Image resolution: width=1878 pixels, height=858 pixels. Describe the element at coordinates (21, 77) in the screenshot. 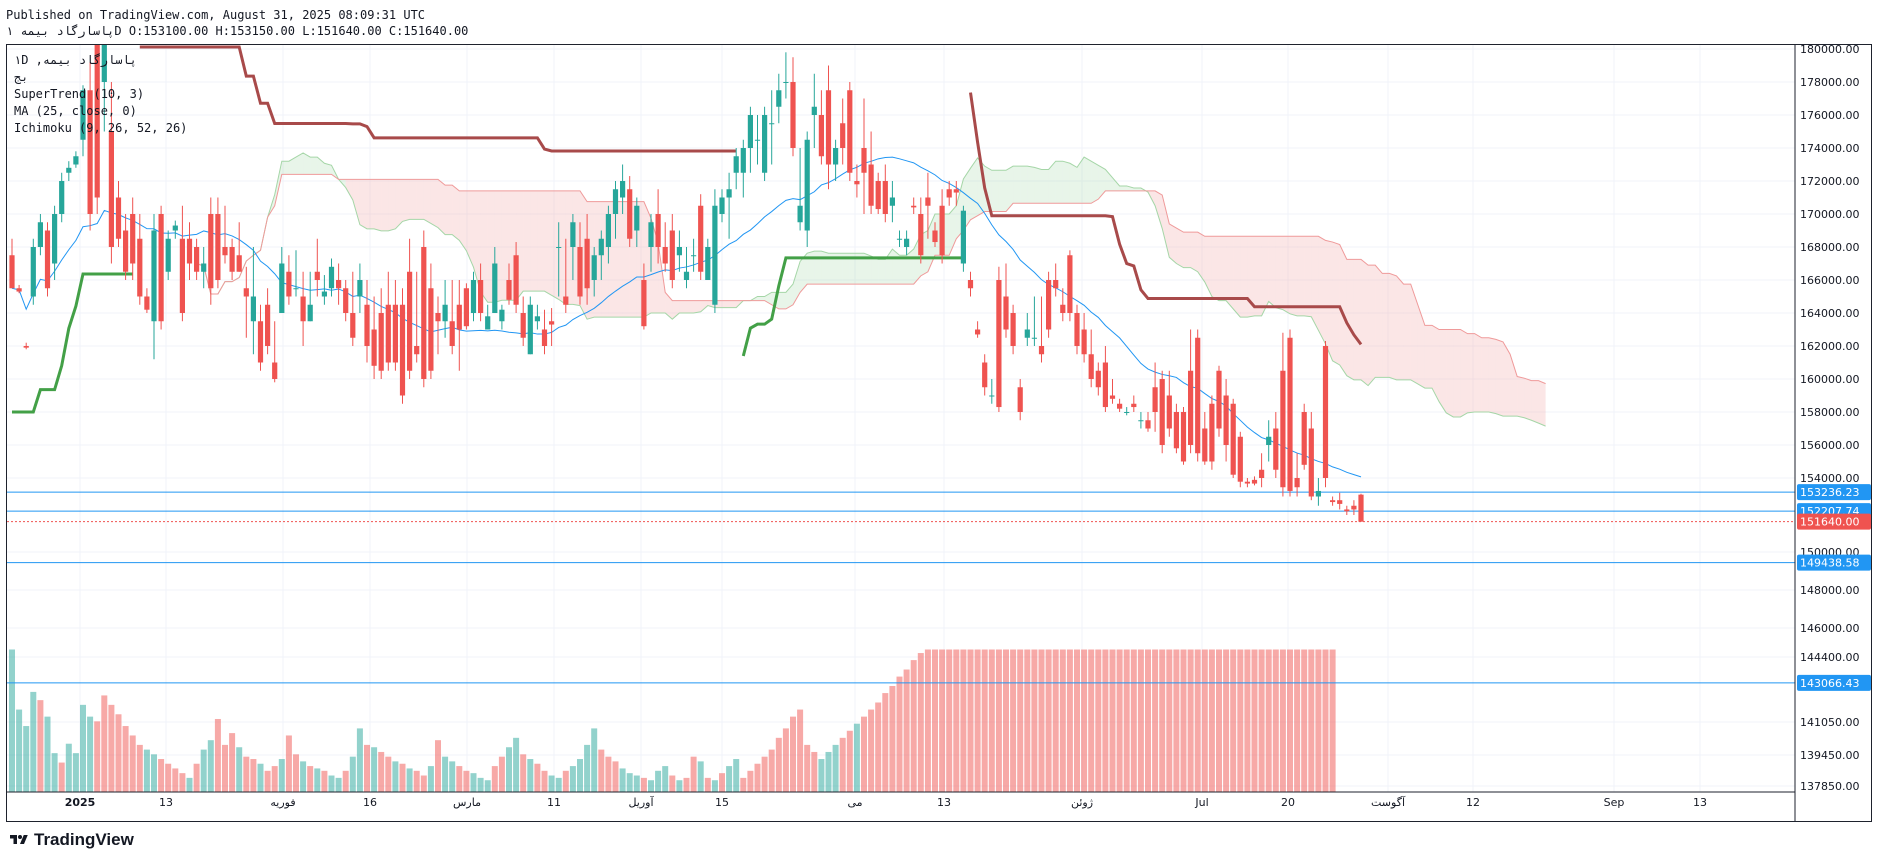

I see `legend-exchange: بج` at that location.